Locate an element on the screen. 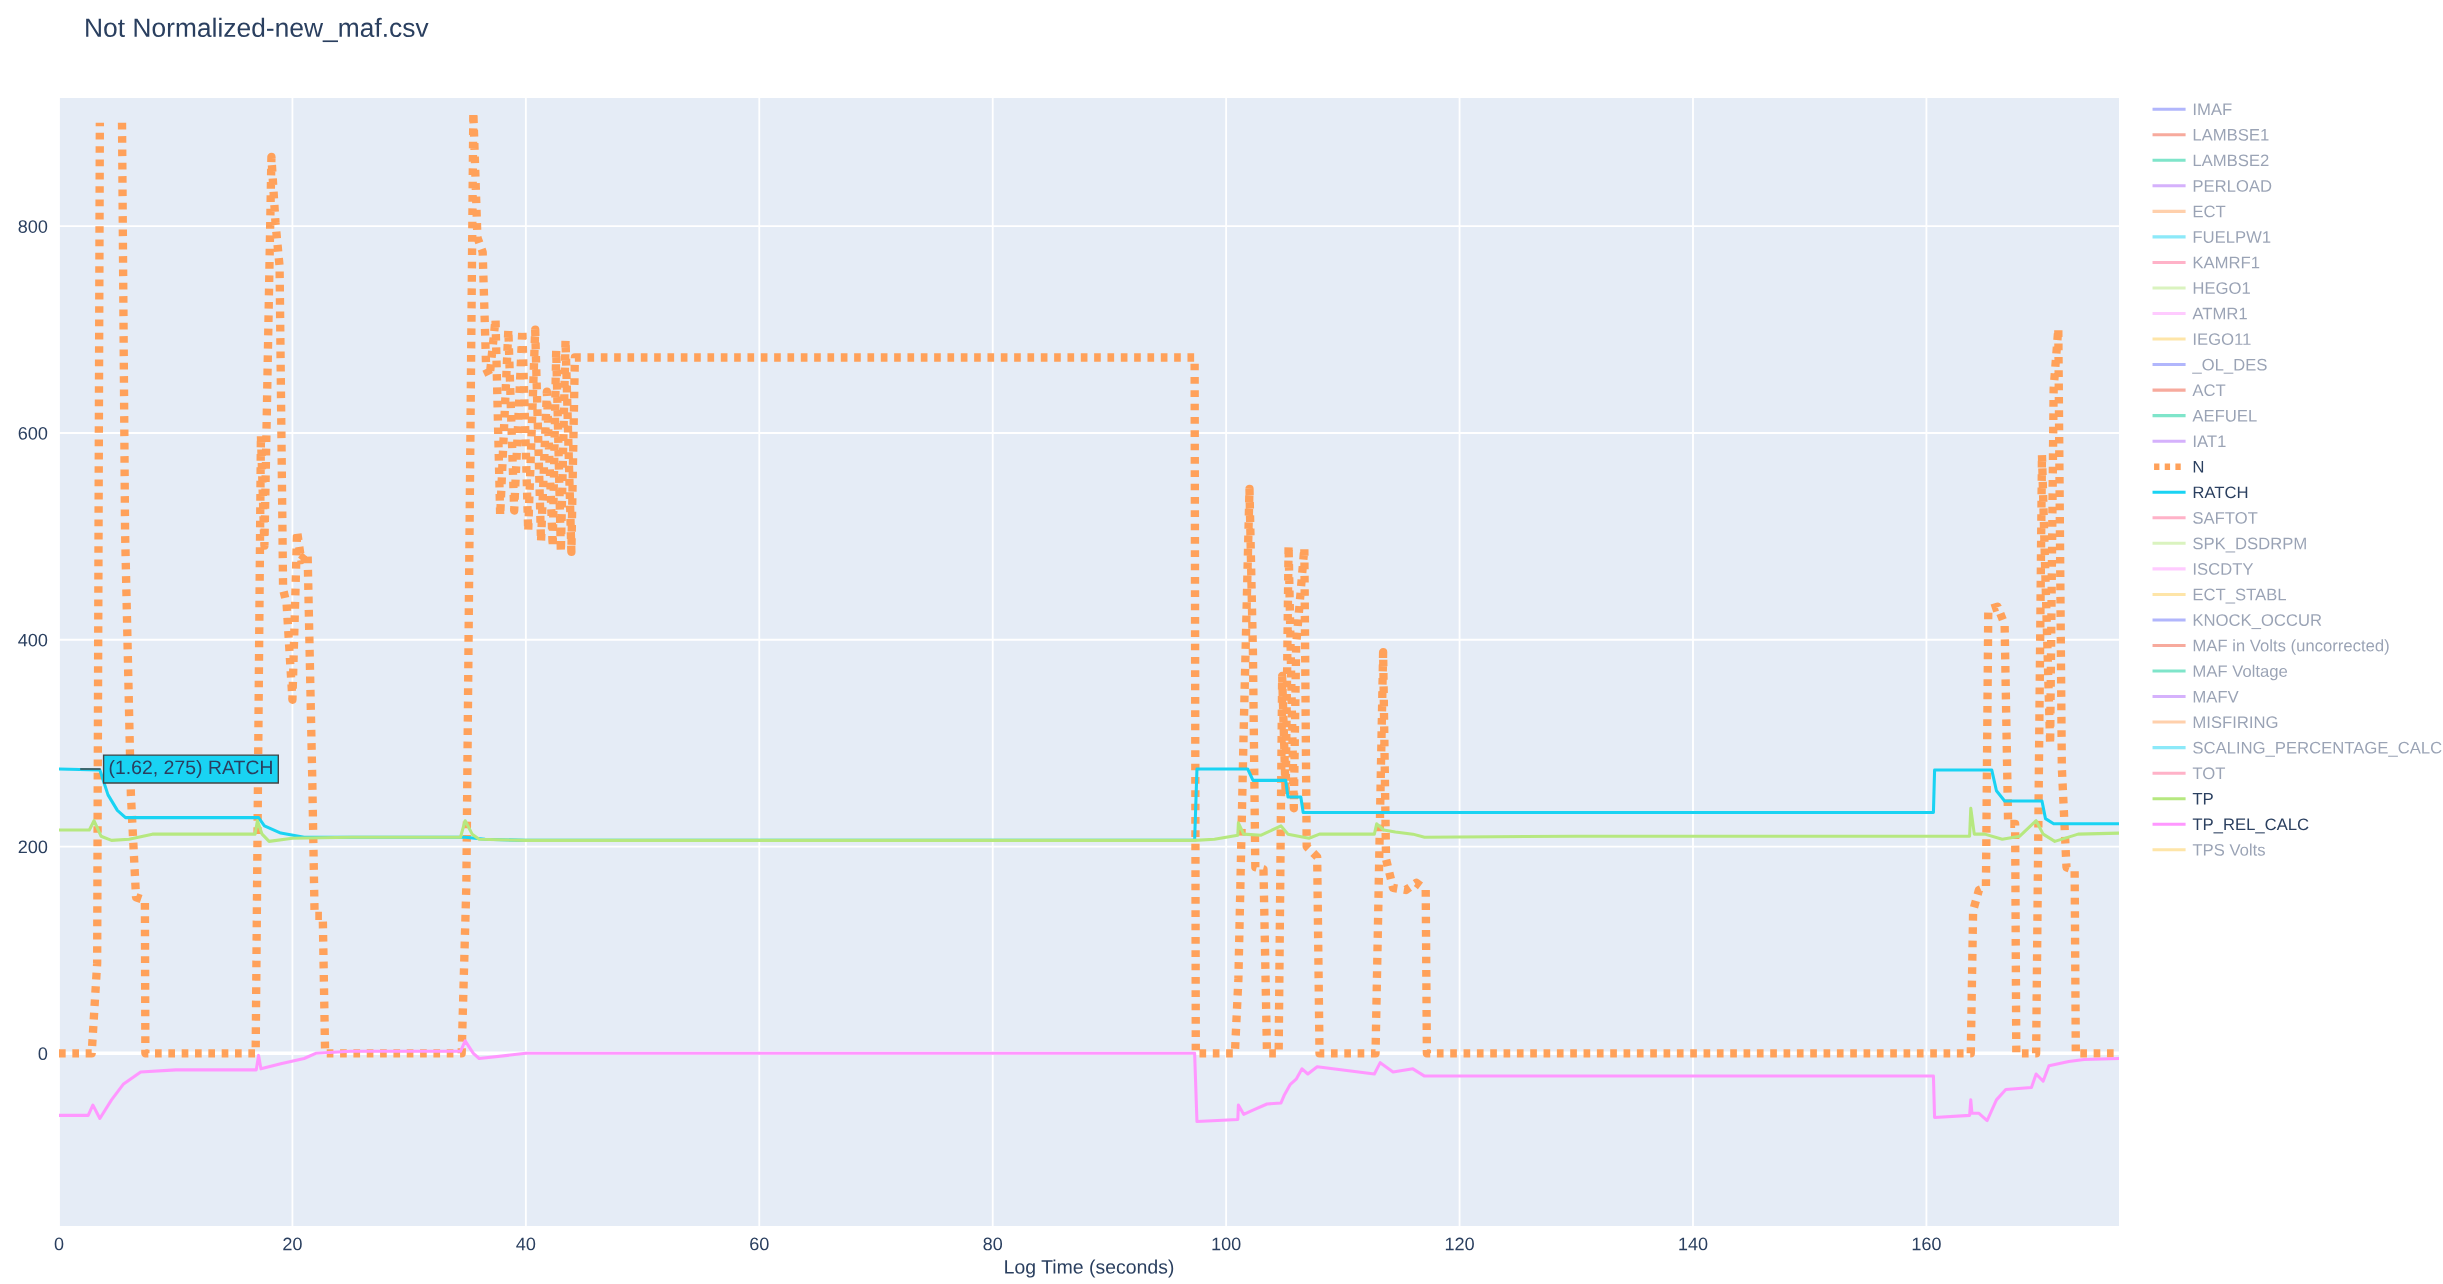  legend-label: ATMR1 is located at coordinates (2219, 313).